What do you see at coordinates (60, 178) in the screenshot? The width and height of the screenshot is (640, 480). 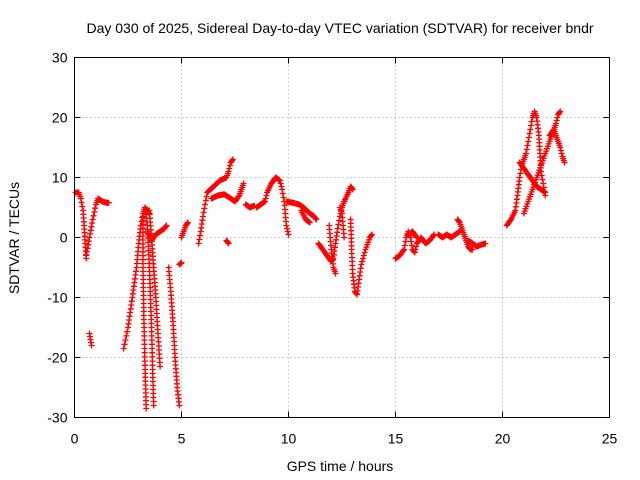 I see `y-tick-label: 10` at bounding box center [60, 178].